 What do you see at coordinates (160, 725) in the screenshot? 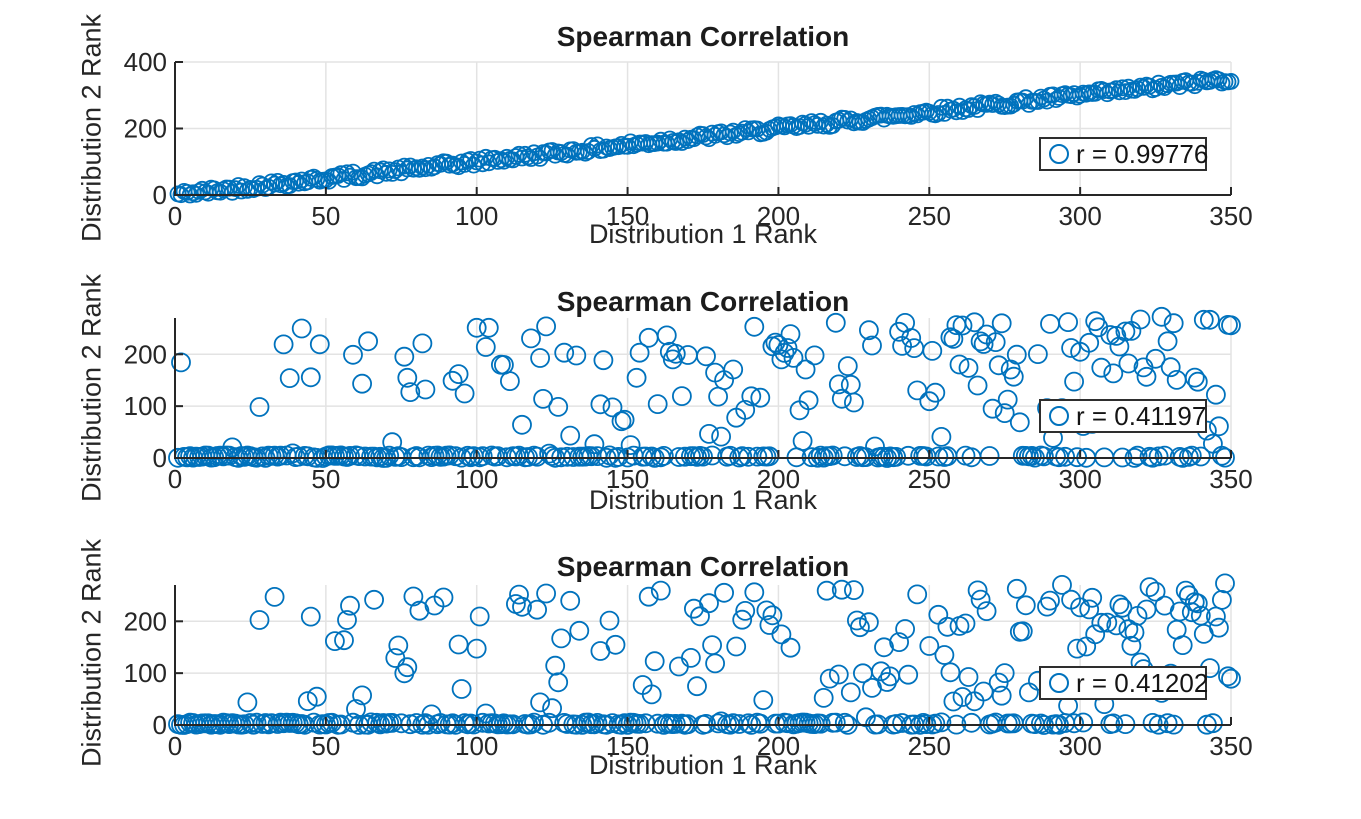
I see `y-tick-label: 0` at bounding box center [160, 725].